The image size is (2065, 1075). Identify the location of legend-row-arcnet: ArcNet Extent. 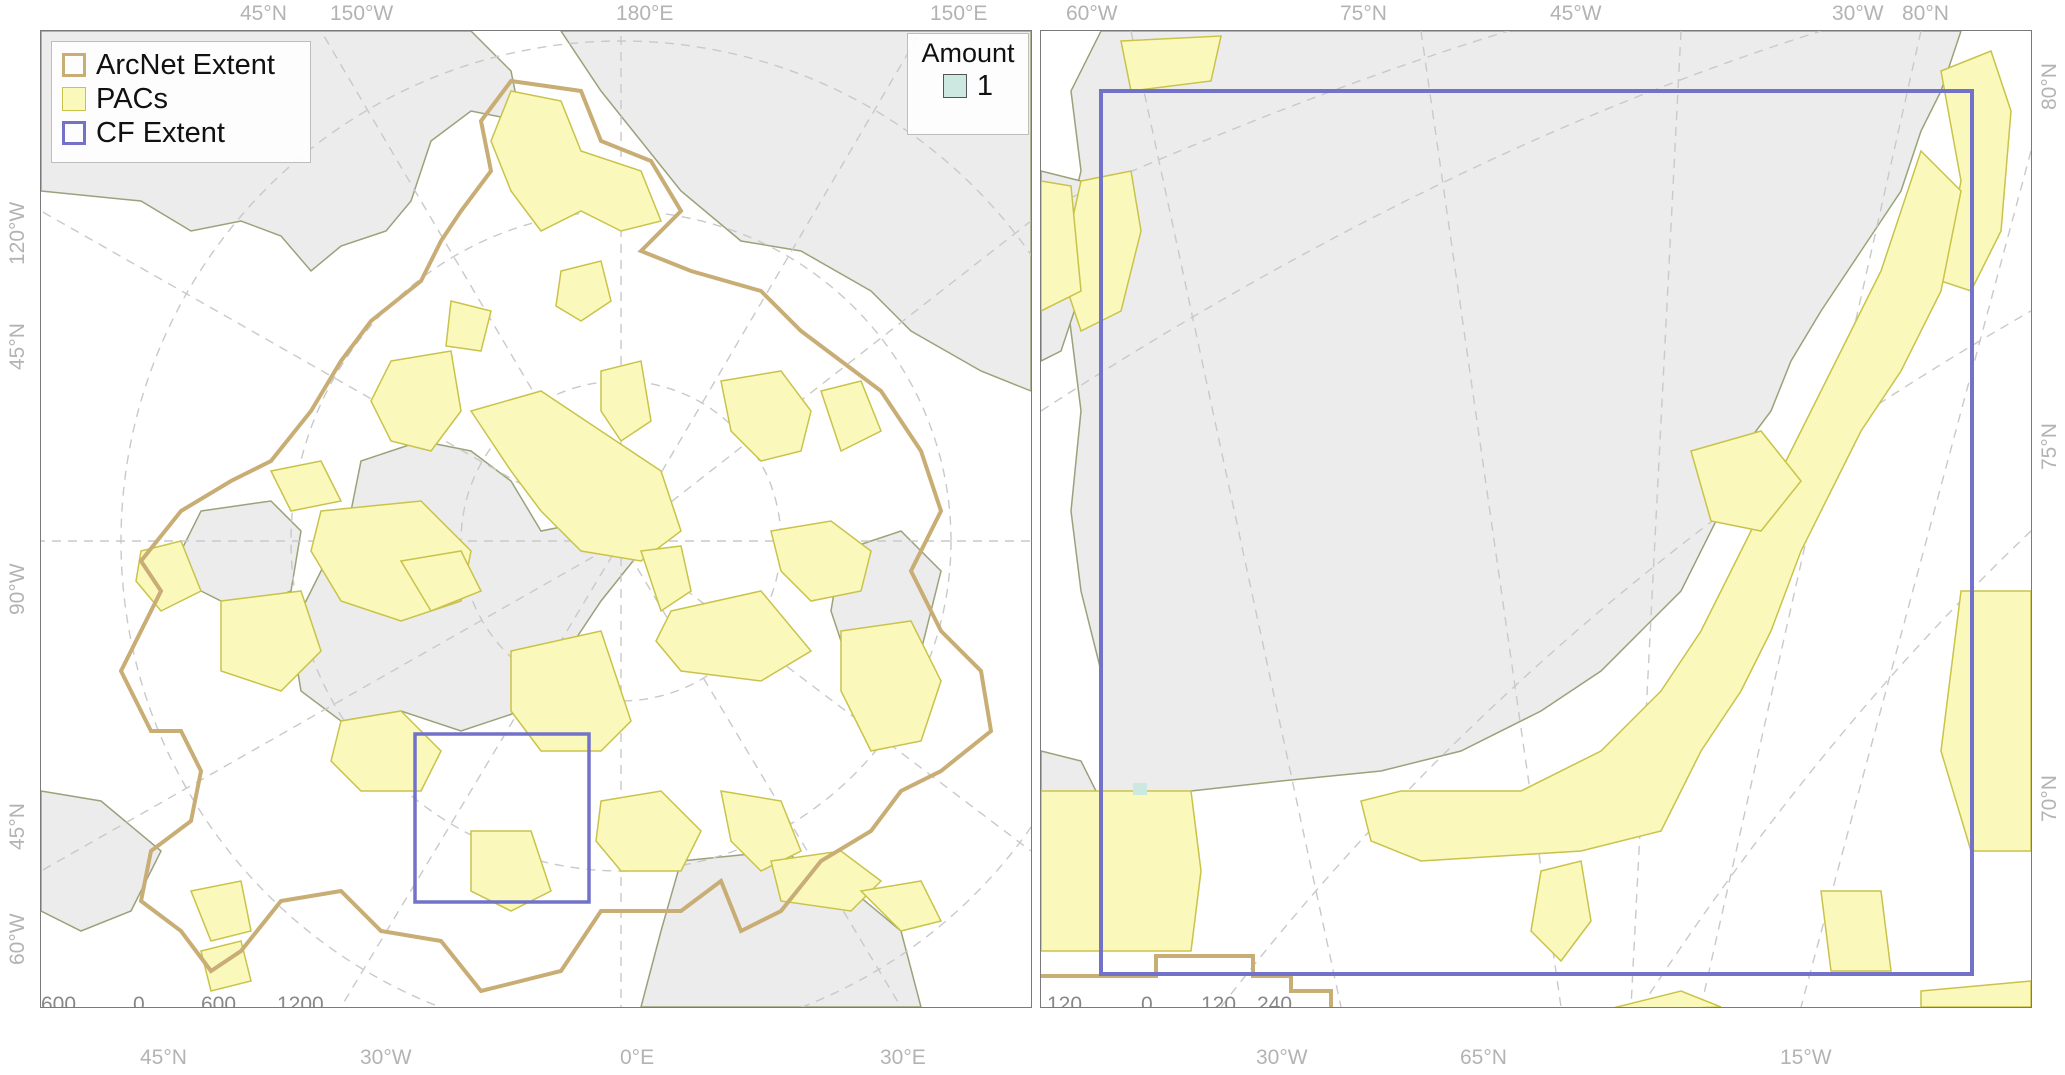
(181, 65).